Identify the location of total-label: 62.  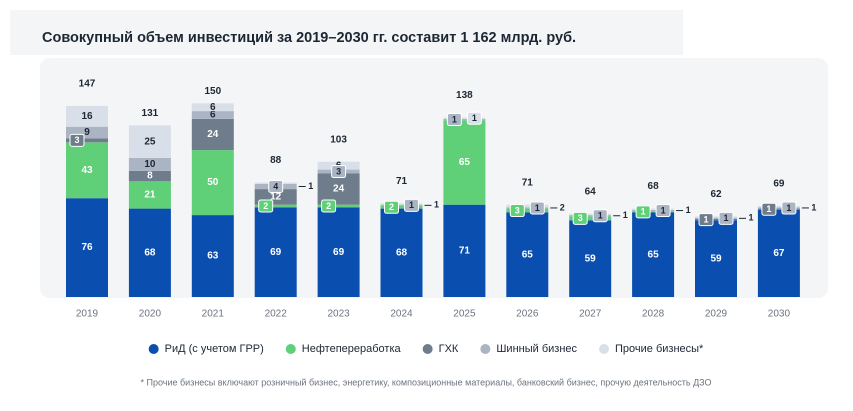
(716, 194).